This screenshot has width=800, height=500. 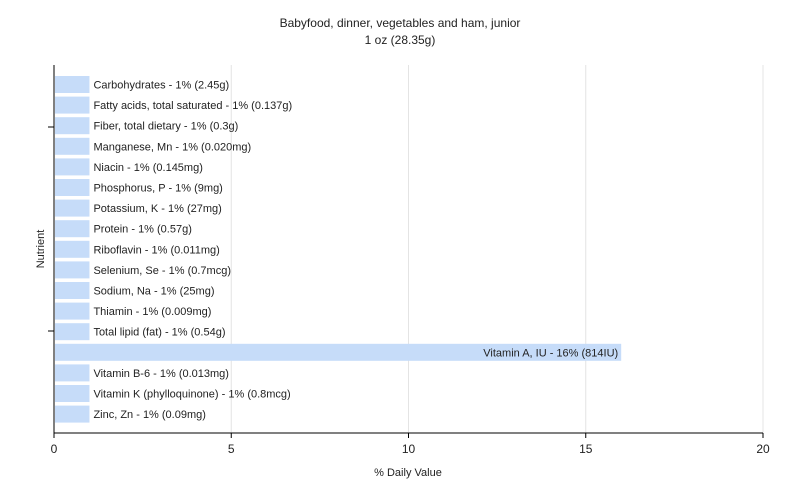 What do you see at coordinates (152, 312) in the screenshot?
I see `bar-label: Thiamin - 1% (0.009mg)` at bounding box center [152, 312].